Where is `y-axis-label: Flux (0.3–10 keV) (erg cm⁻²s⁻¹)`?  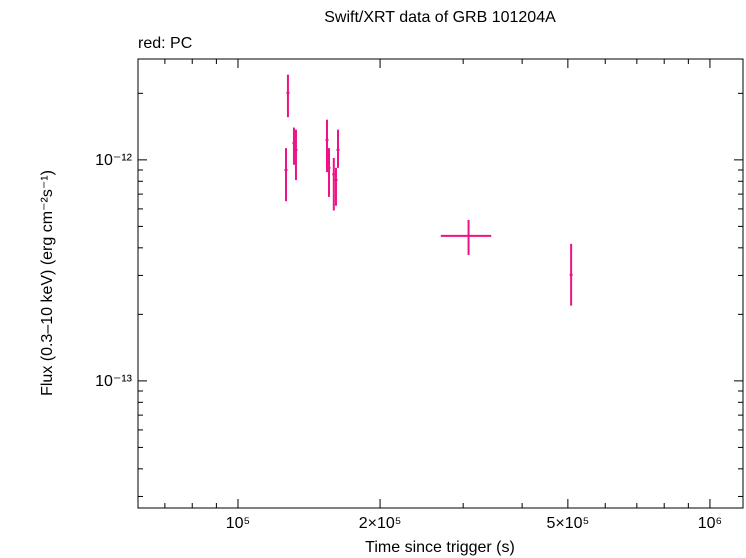 y-axis-label: Flux (0.3–10 keV) (erg cm⁻²s⁻¹) is located at coordinates (47, 283).